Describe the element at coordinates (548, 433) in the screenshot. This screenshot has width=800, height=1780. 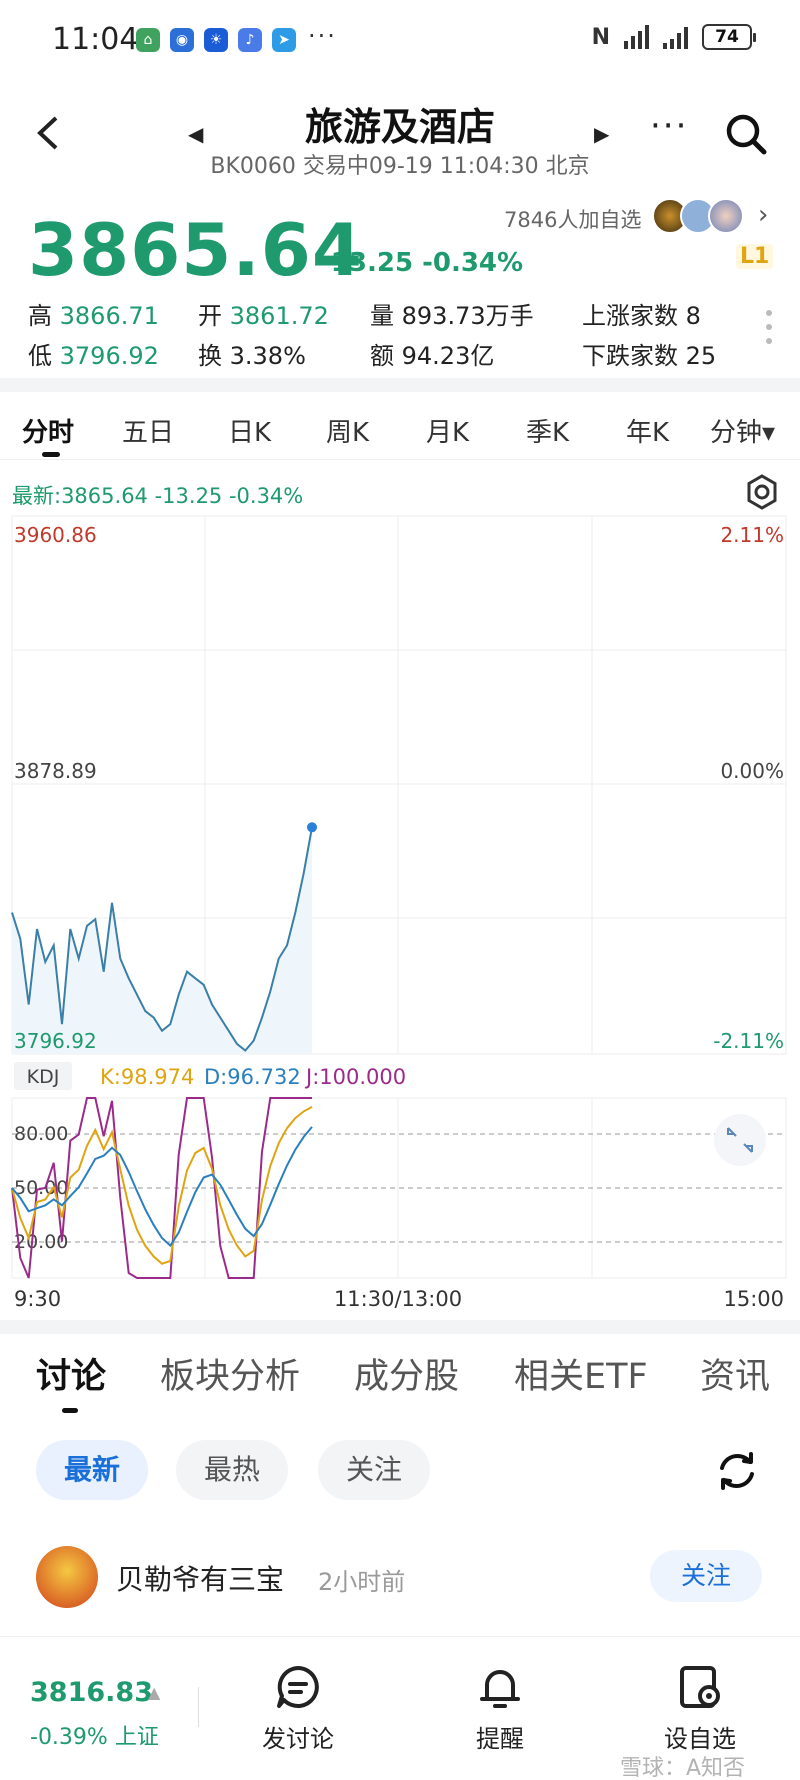
I see `tab-quarterly-k: 季K` at that location.